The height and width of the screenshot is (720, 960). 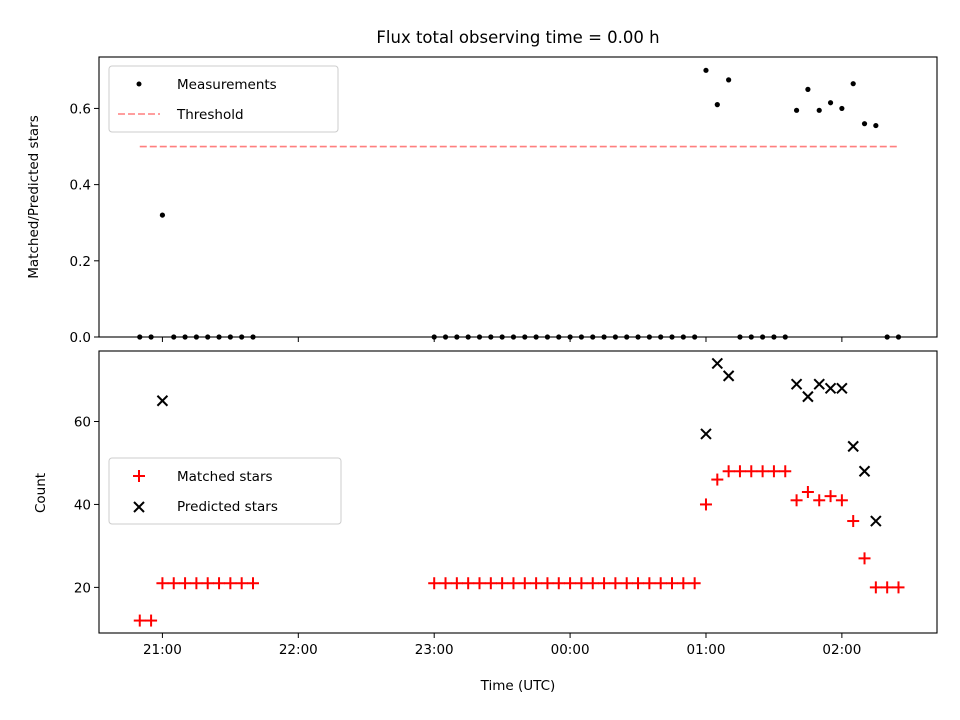 What do you see at coordinates (434, 650) in the screenshot?
I see `bottom-x-tick-label: 23:00` at bounding box center [434, 650].